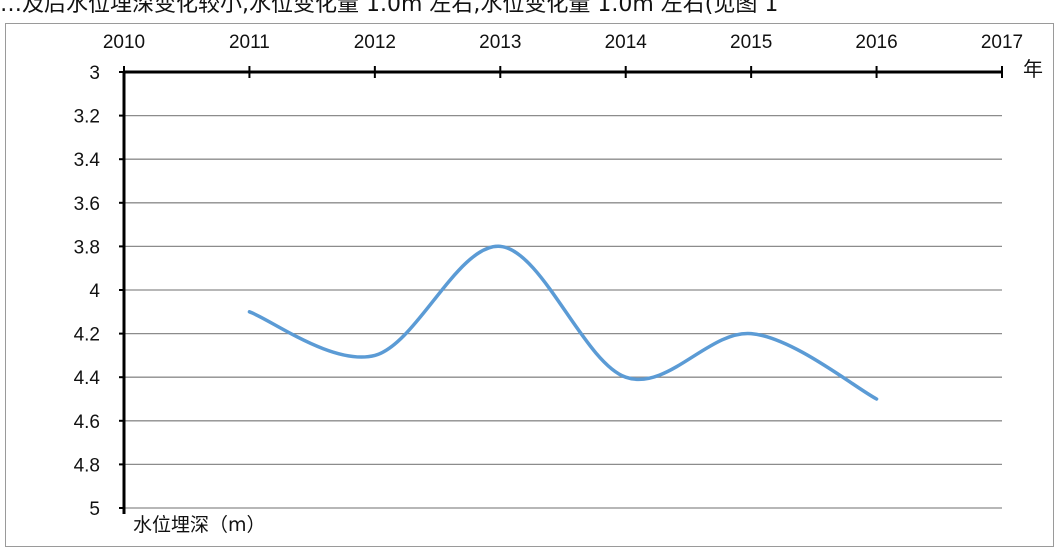  I want to click on y-tick-label: 4.8, so click(87, 465).